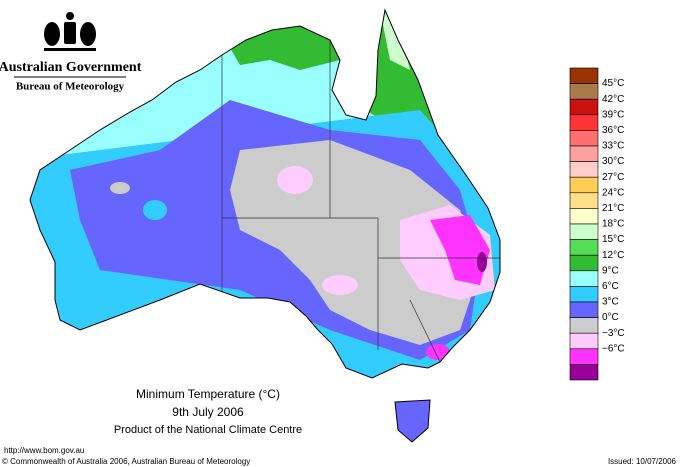 The width and height of the screenshot is (680, 467). I want to click on tasmania, so click(412, 421).